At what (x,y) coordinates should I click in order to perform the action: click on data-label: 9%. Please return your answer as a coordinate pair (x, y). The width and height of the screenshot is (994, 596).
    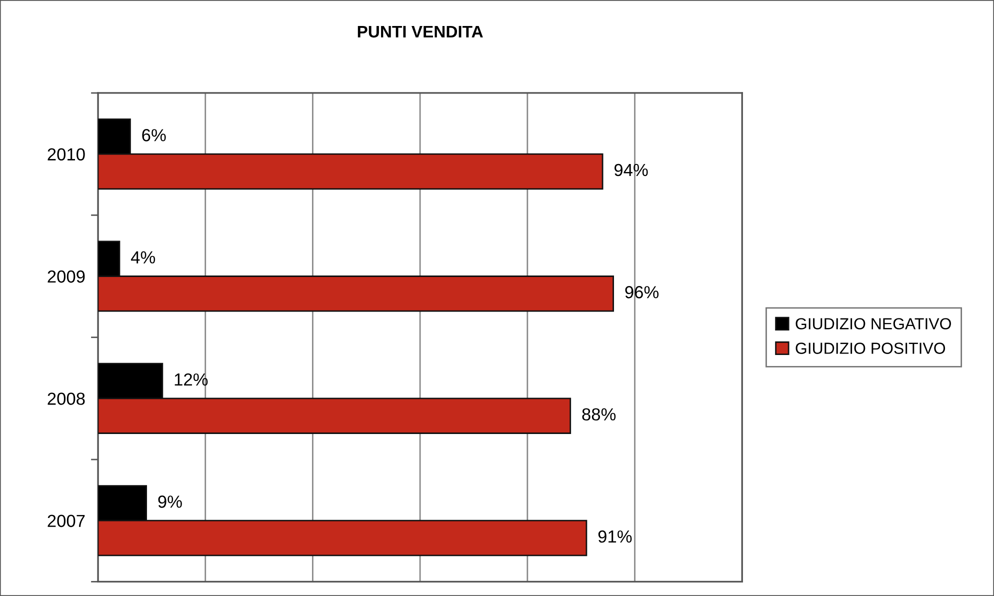
    Looking at the image, I should click on (170, 502).